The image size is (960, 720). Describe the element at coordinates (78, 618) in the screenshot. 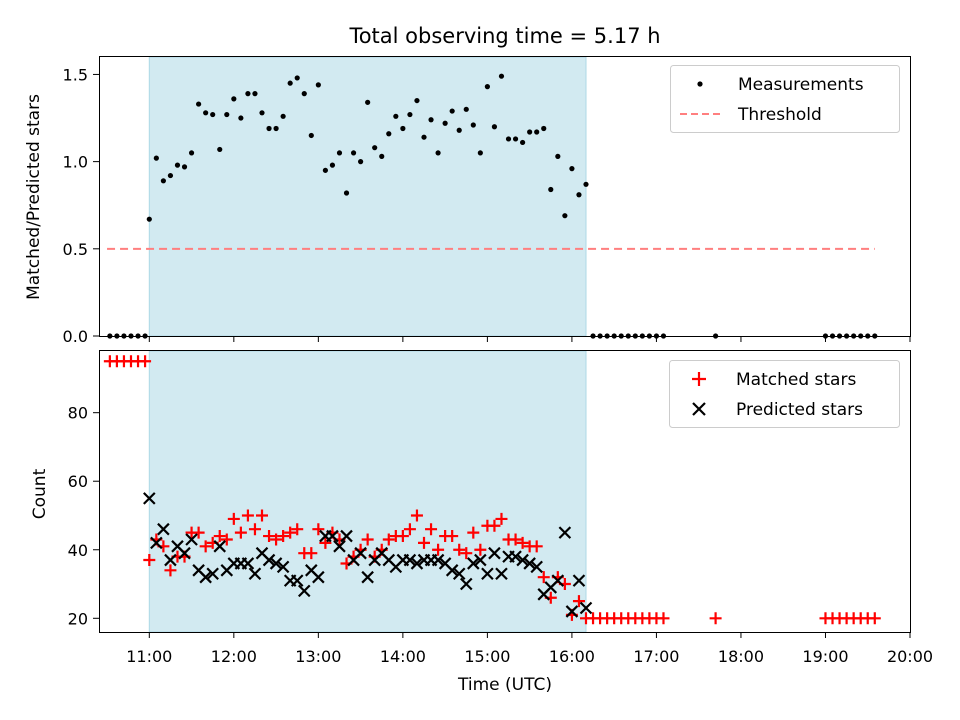

I see `y-tick-label: 20` at that location.